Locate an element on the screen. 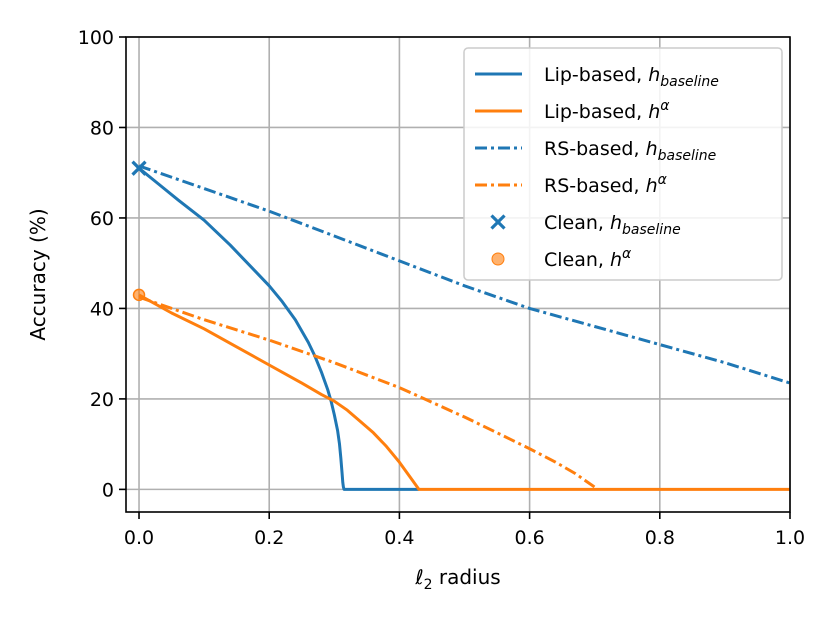 This screenshot has height=623, width=836. x-axis-label: ℓ2 radius is located at coordinates (457, 579).